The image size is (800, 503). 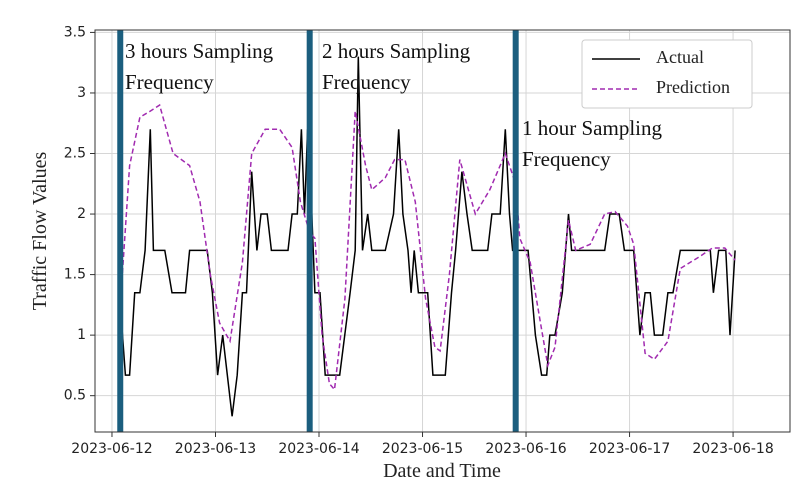 What do you see at coordinates (667, 74) in the screenshot?
I see `legend-box` at bounding box center [667, 74].